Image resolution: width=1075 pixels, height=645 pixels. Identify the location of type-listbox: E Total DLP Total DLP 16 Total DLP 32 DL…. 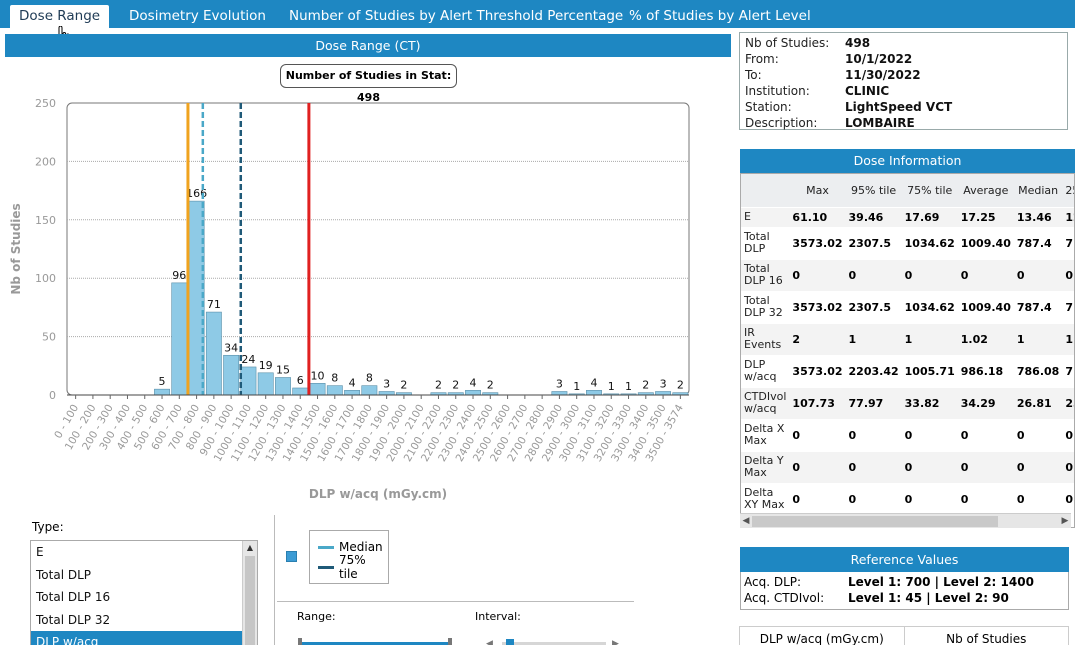
(144, 592).